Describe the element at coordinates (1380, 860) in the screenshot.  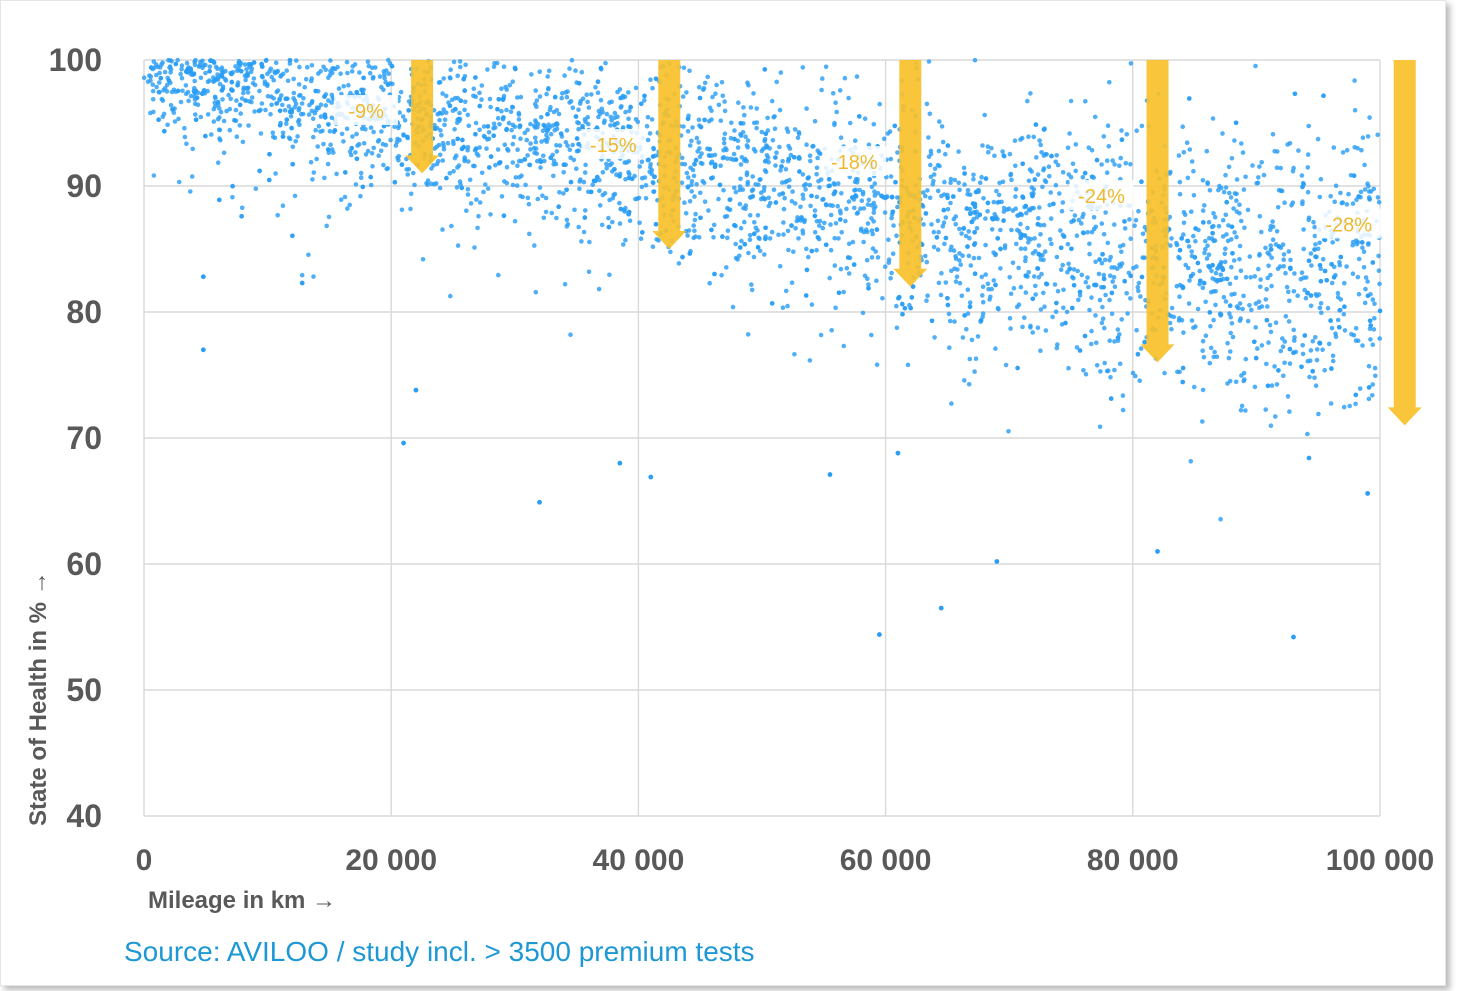
I see `x-tick-label: 100 000` at that location.